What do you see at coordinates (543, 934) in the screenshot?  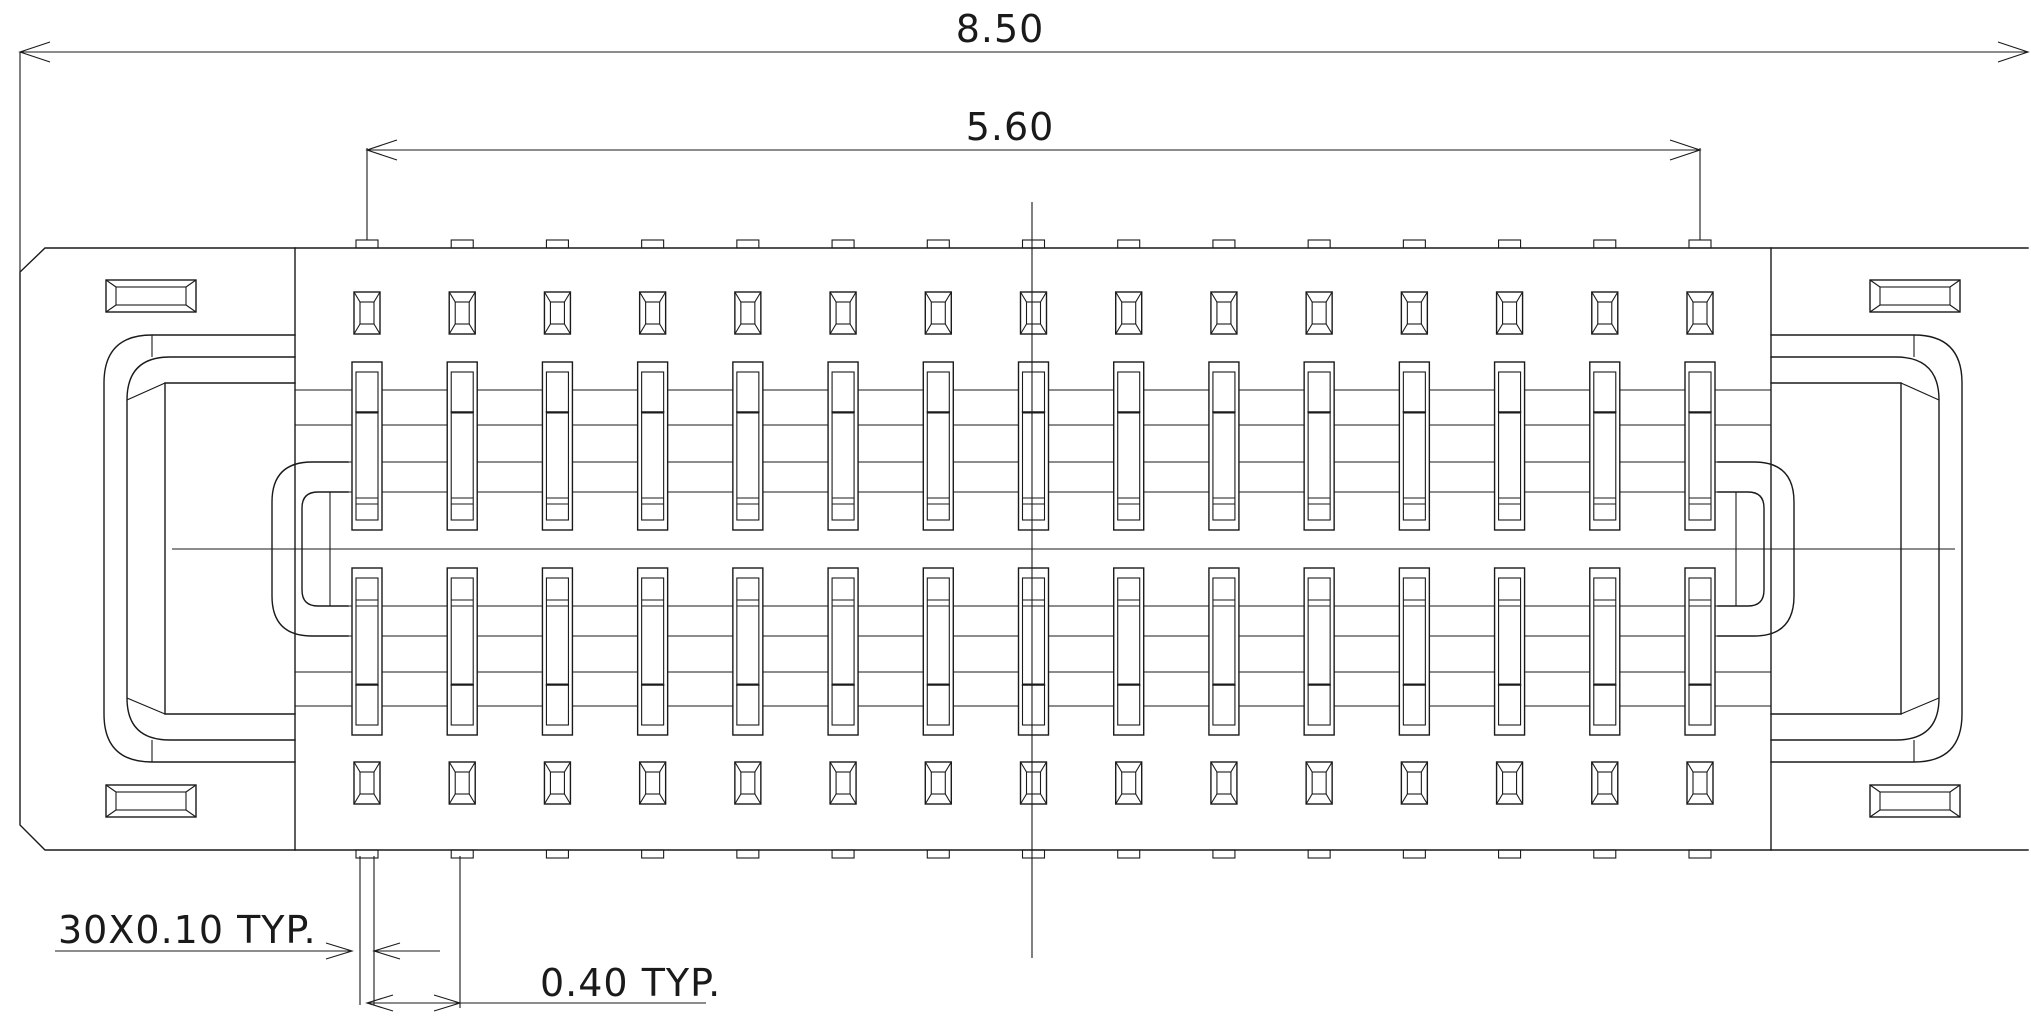 I see `pitch-dimension: 0.40 TYP.` at bounding box center [543, 934].